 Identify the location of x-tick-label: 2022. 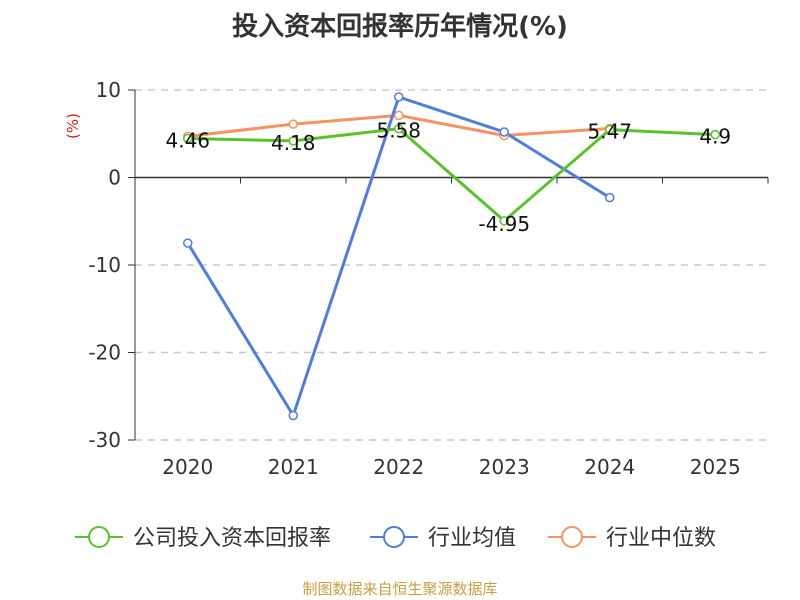
(398, 467).